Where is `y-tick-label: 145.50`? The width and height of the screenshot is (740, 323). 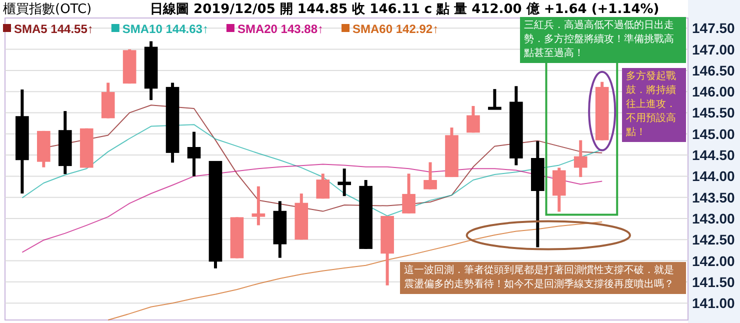 y-tick-label: 145.50 is located at coordinates (714, 112).